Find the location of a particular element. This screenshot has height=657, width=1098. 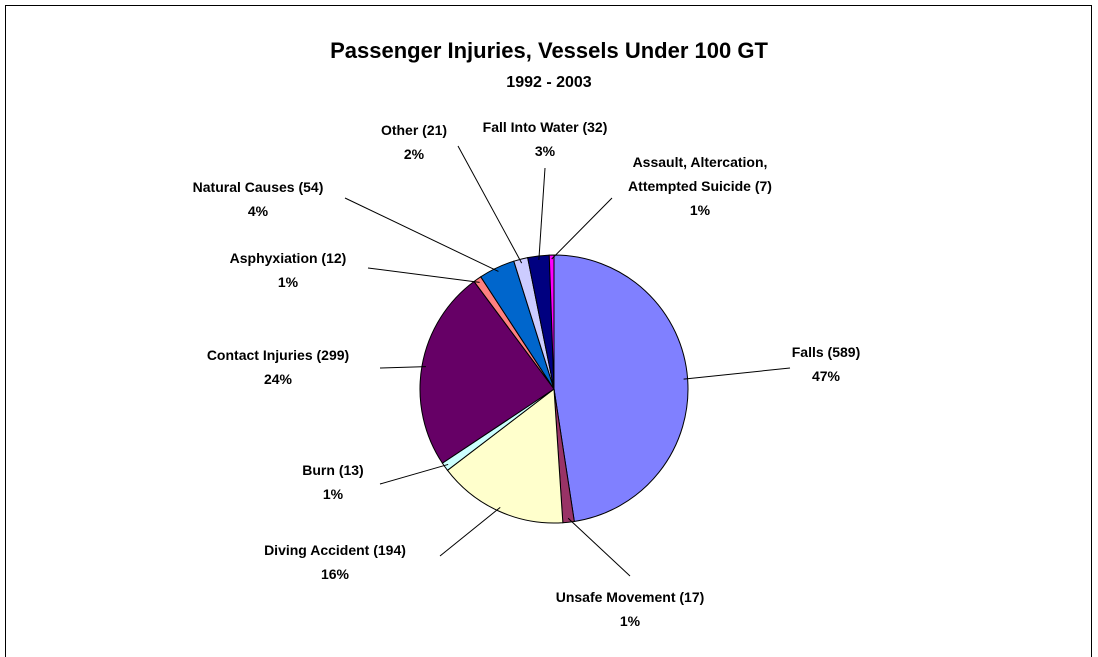

slice-label-line: Natural Causes (54) is located at coordinates (258, 187).